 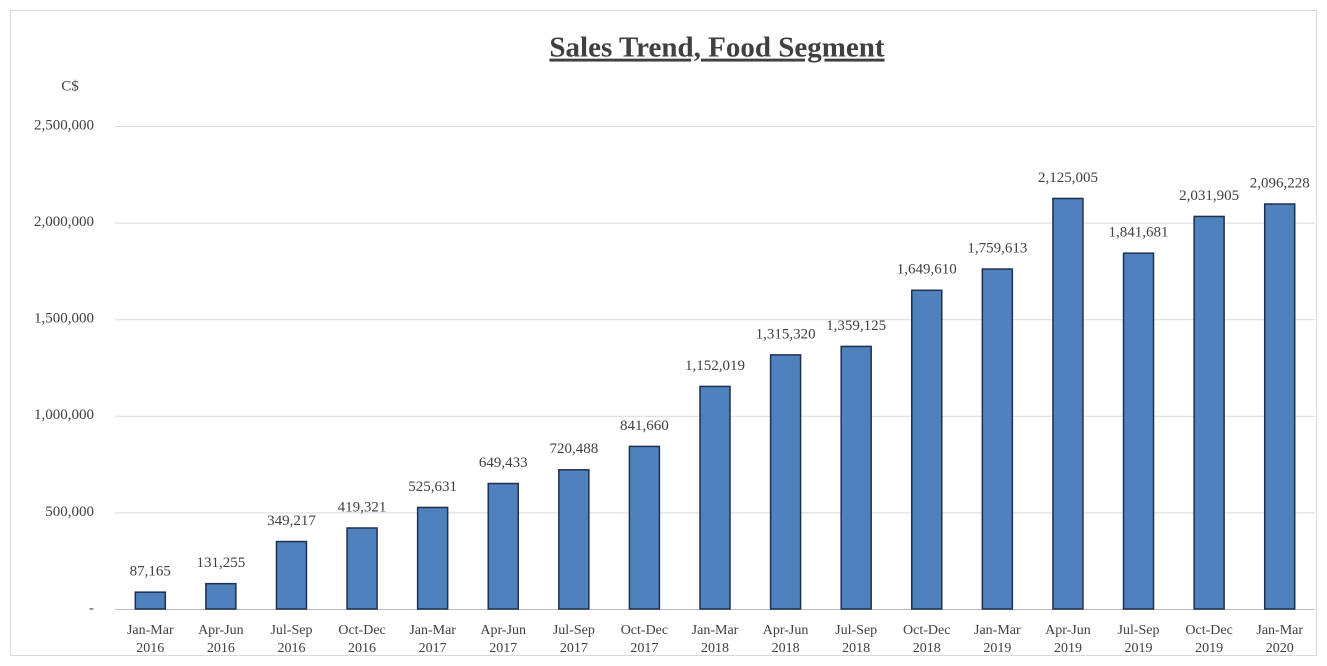 What do you see at coordinates (715, 366) in the screenshot?
I see `data-label: 1,152,019` at bounding box center [715, 366].